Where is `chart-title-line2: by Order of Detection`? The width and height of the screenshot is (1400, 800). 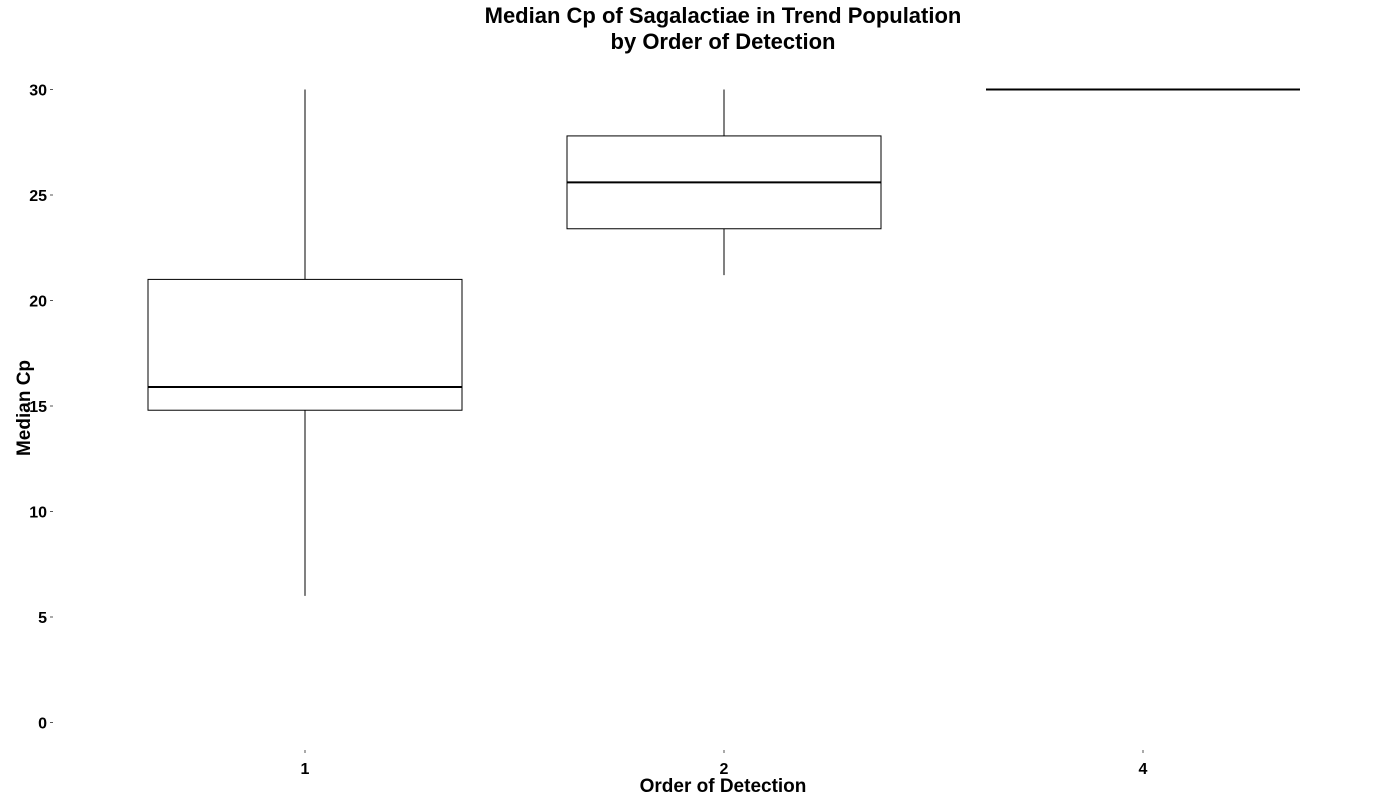 chart-title-line2: by Order of Detection is located at coordinates (723, 41).